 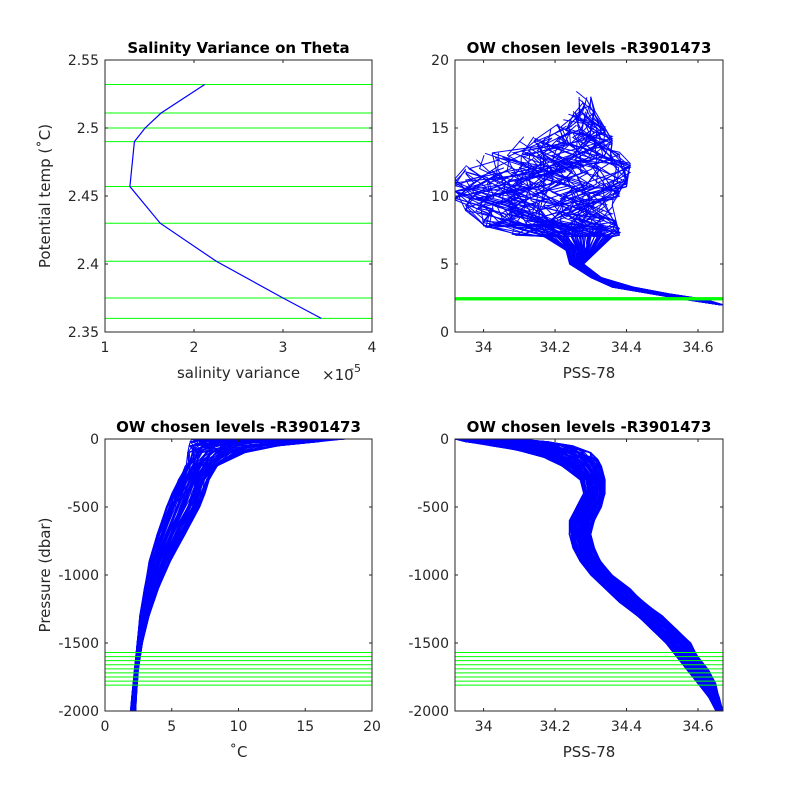 I want to click on y-tick-label: 2.55, so click(x=83, y=61).